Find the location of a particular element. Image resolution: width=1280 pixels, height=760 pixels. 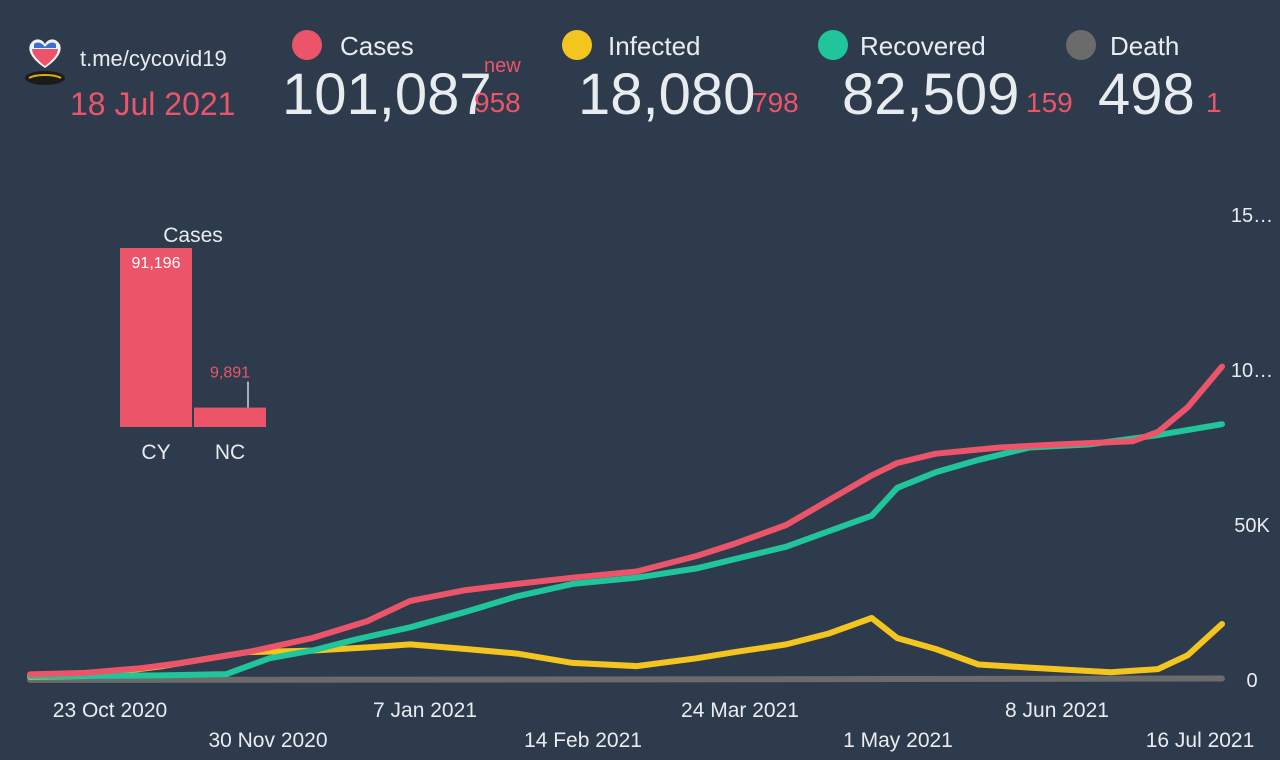

x-tick-label: 14 Feb 2021 is located at coordinates (583, 740).